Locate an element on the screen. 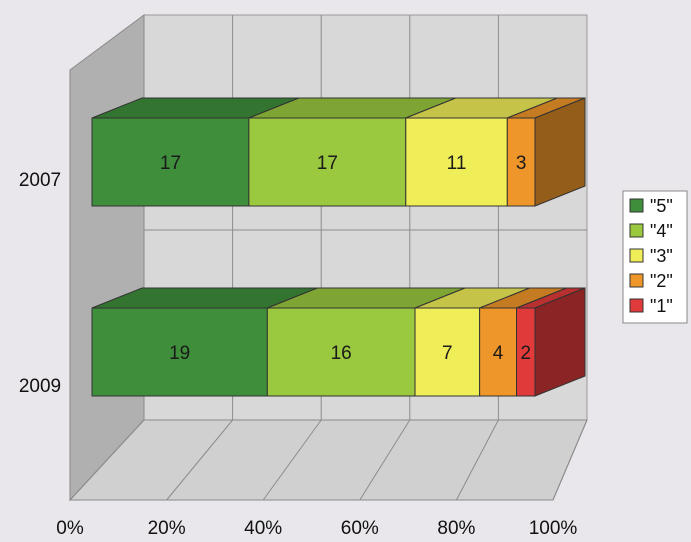 The image size is (691, 542). bar-value-label: 11 is located at coordinates (457, 163).